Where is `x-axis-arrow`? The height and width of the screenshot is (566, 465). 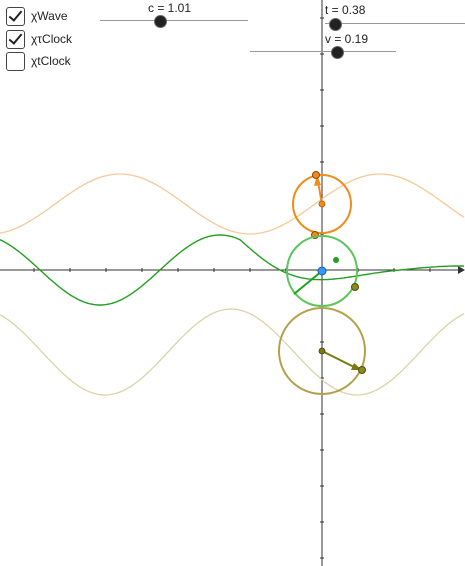 x-axis-arrow is located at coordinates (461, 270).